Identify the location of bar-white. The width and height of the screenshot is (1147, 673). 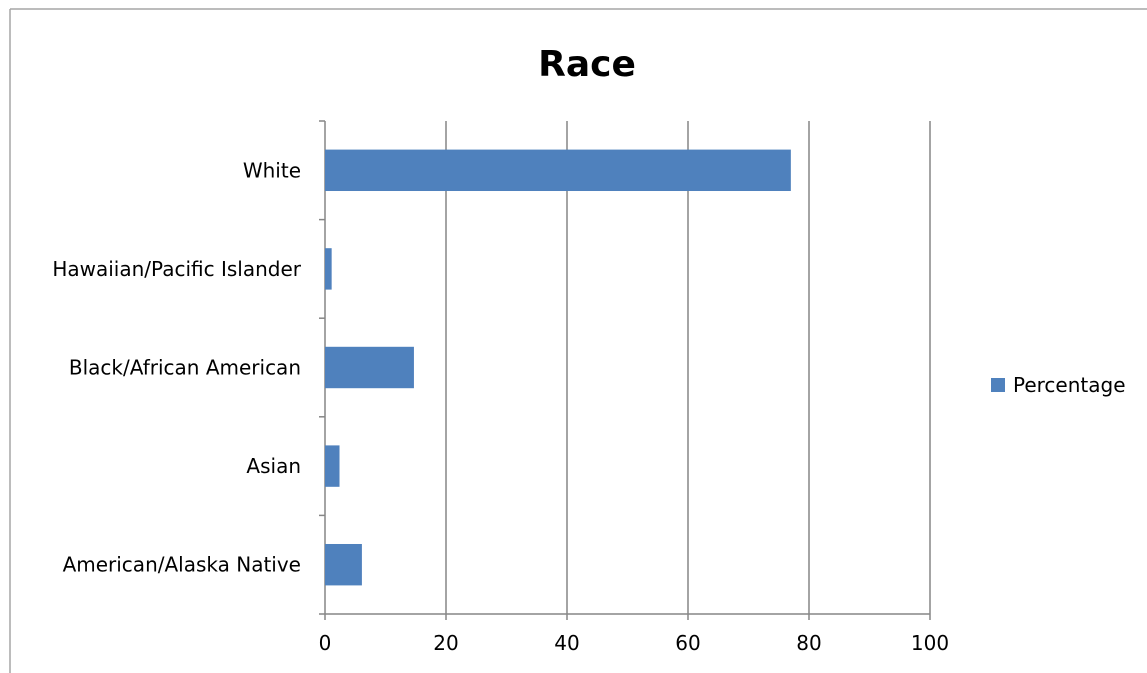
(558, 170).